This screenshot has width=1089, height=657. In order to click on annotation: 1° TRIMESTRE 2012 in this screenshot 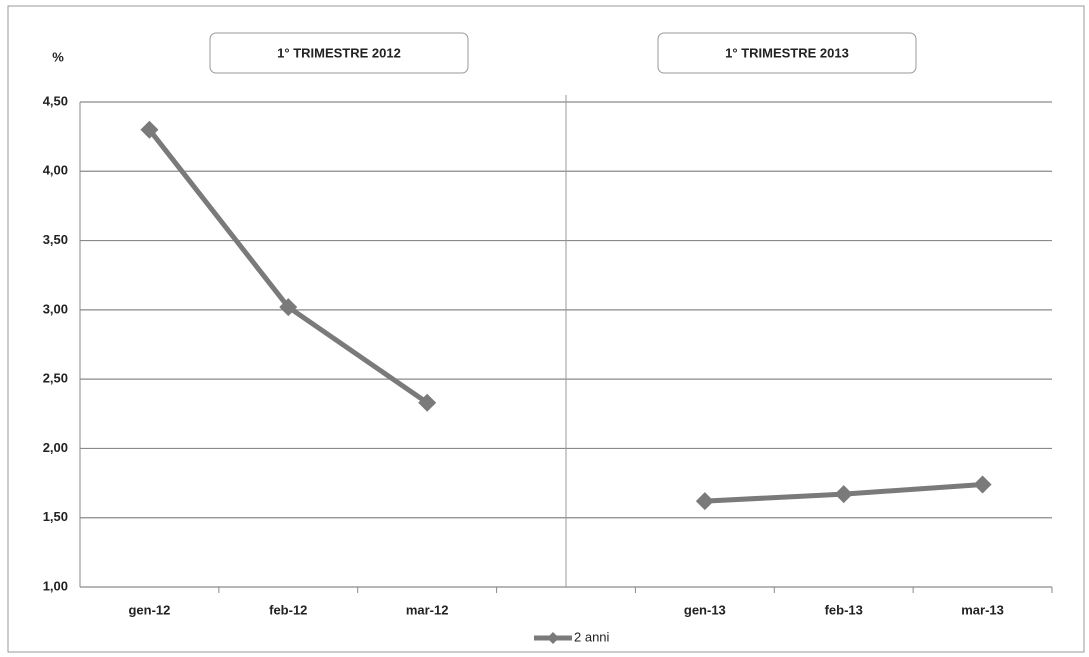, I will do `click(339, 52)`.